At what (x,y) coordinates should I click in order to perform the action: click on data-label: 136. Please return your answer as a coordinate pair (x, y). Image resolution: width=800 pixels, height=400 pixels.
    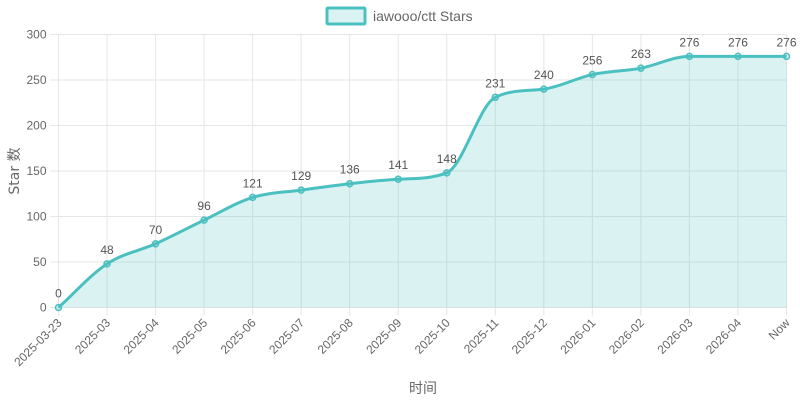
    Looking at the image, I should click on (350, 170).